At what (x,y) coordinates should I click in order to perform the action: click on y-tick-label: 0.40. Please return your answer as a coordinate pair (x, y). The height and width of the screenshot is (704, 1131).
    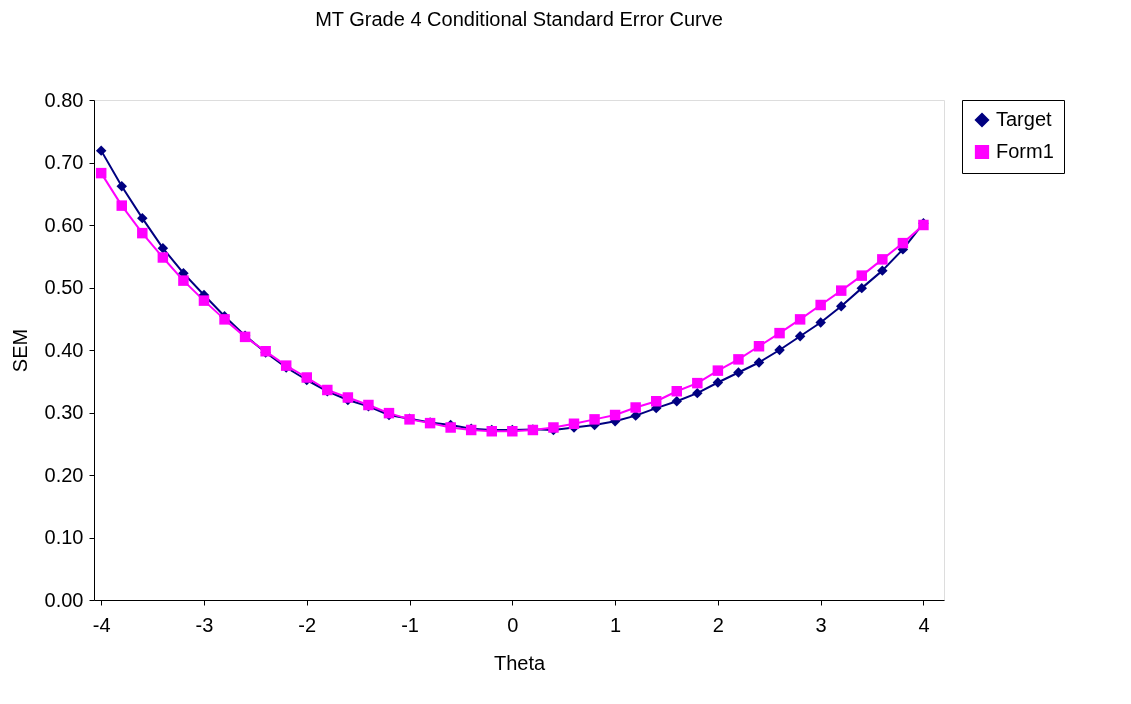
    Looking at the image, I should click on (64, 349).